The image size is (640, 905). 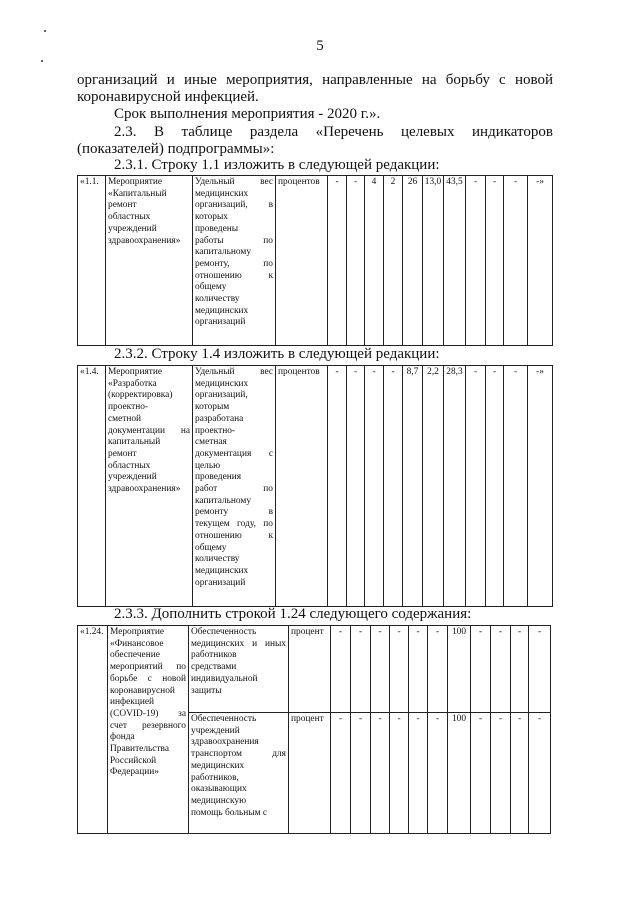 What do you see at coordinates (128, 407) in the screenshot?
I see `cell-line: проектно-` at bounding box center [128, 407].